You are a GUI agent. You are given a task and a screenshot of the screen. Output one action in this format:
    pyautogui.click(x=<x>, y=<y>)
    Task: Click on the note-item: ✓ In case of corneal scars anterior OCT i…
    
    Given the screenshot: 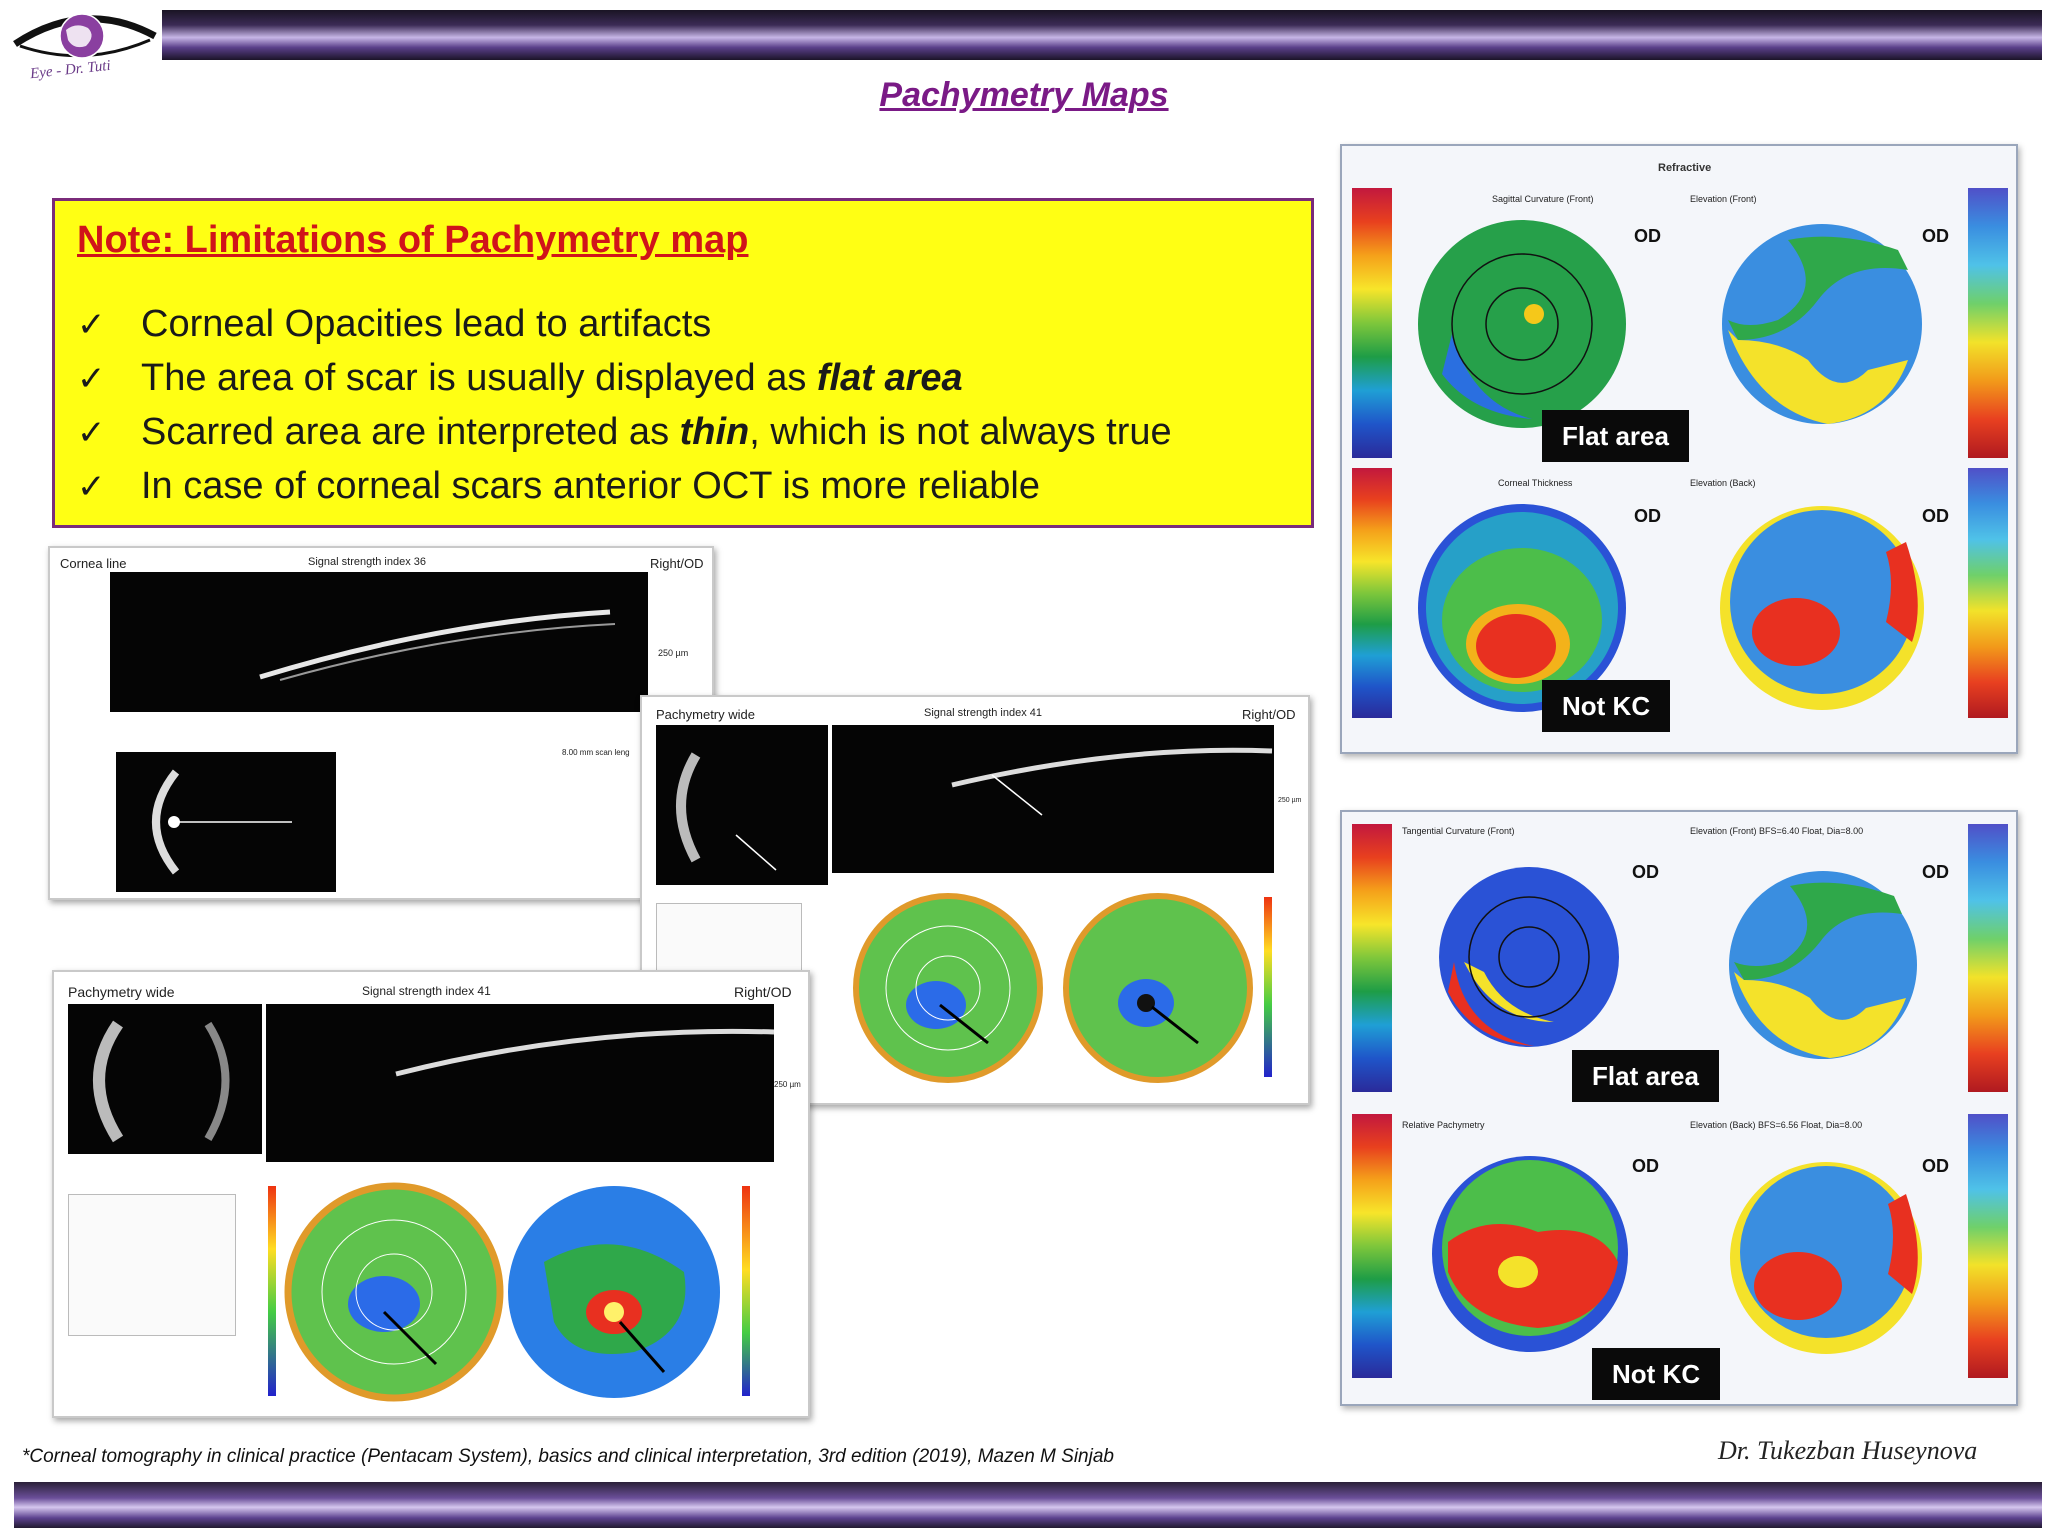 What is the action you would take?
    pyautogui.click(x=624, y=486)
    